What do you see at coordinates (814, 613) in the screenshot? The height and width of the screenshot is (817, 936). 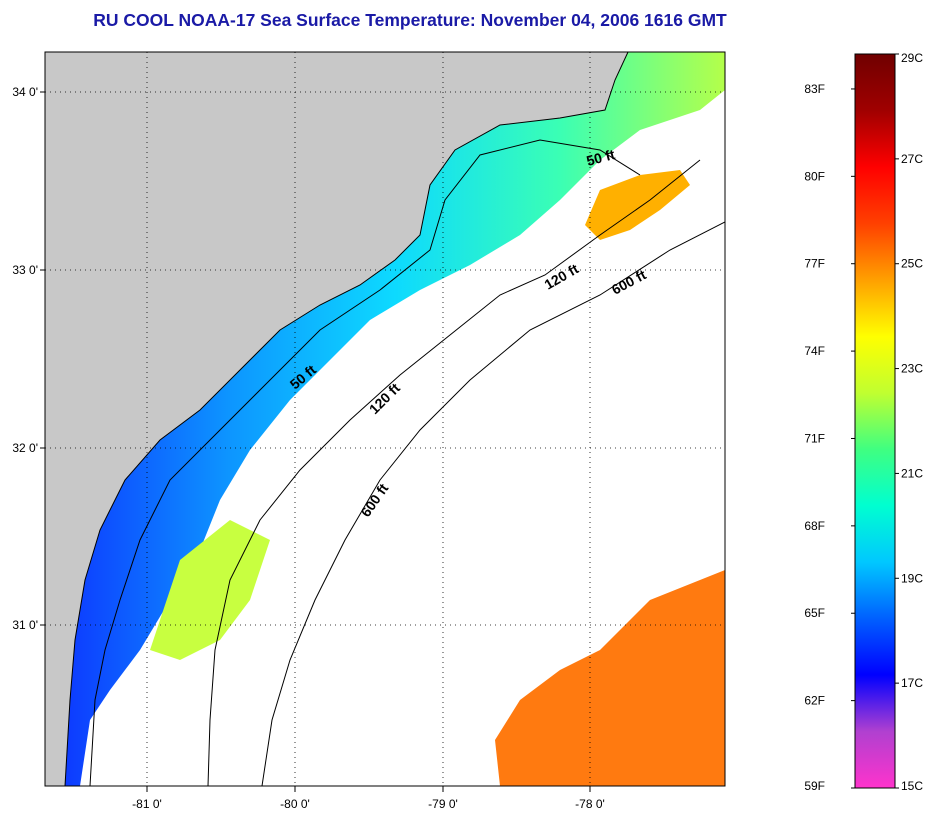 I see `fahrenheit-label: 65F` at bounding box center [814, 613].